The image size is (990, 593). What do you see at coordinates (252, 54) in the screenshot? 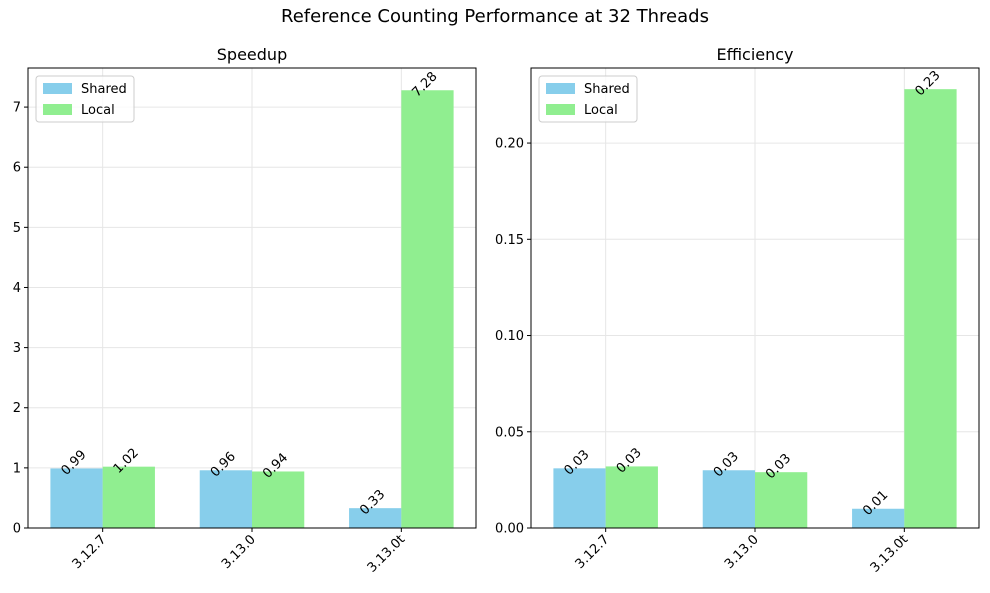
I see `chart-title: Speedup` at bounding box center [252, 54].